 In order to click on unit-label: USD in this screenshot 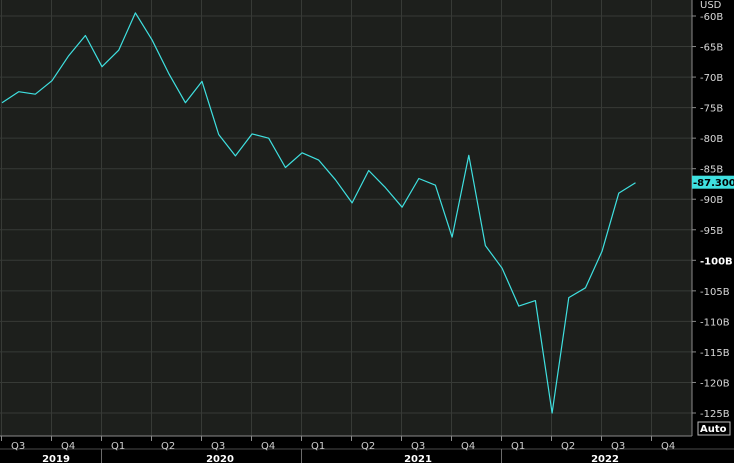, I will do `click(711, 5)`.